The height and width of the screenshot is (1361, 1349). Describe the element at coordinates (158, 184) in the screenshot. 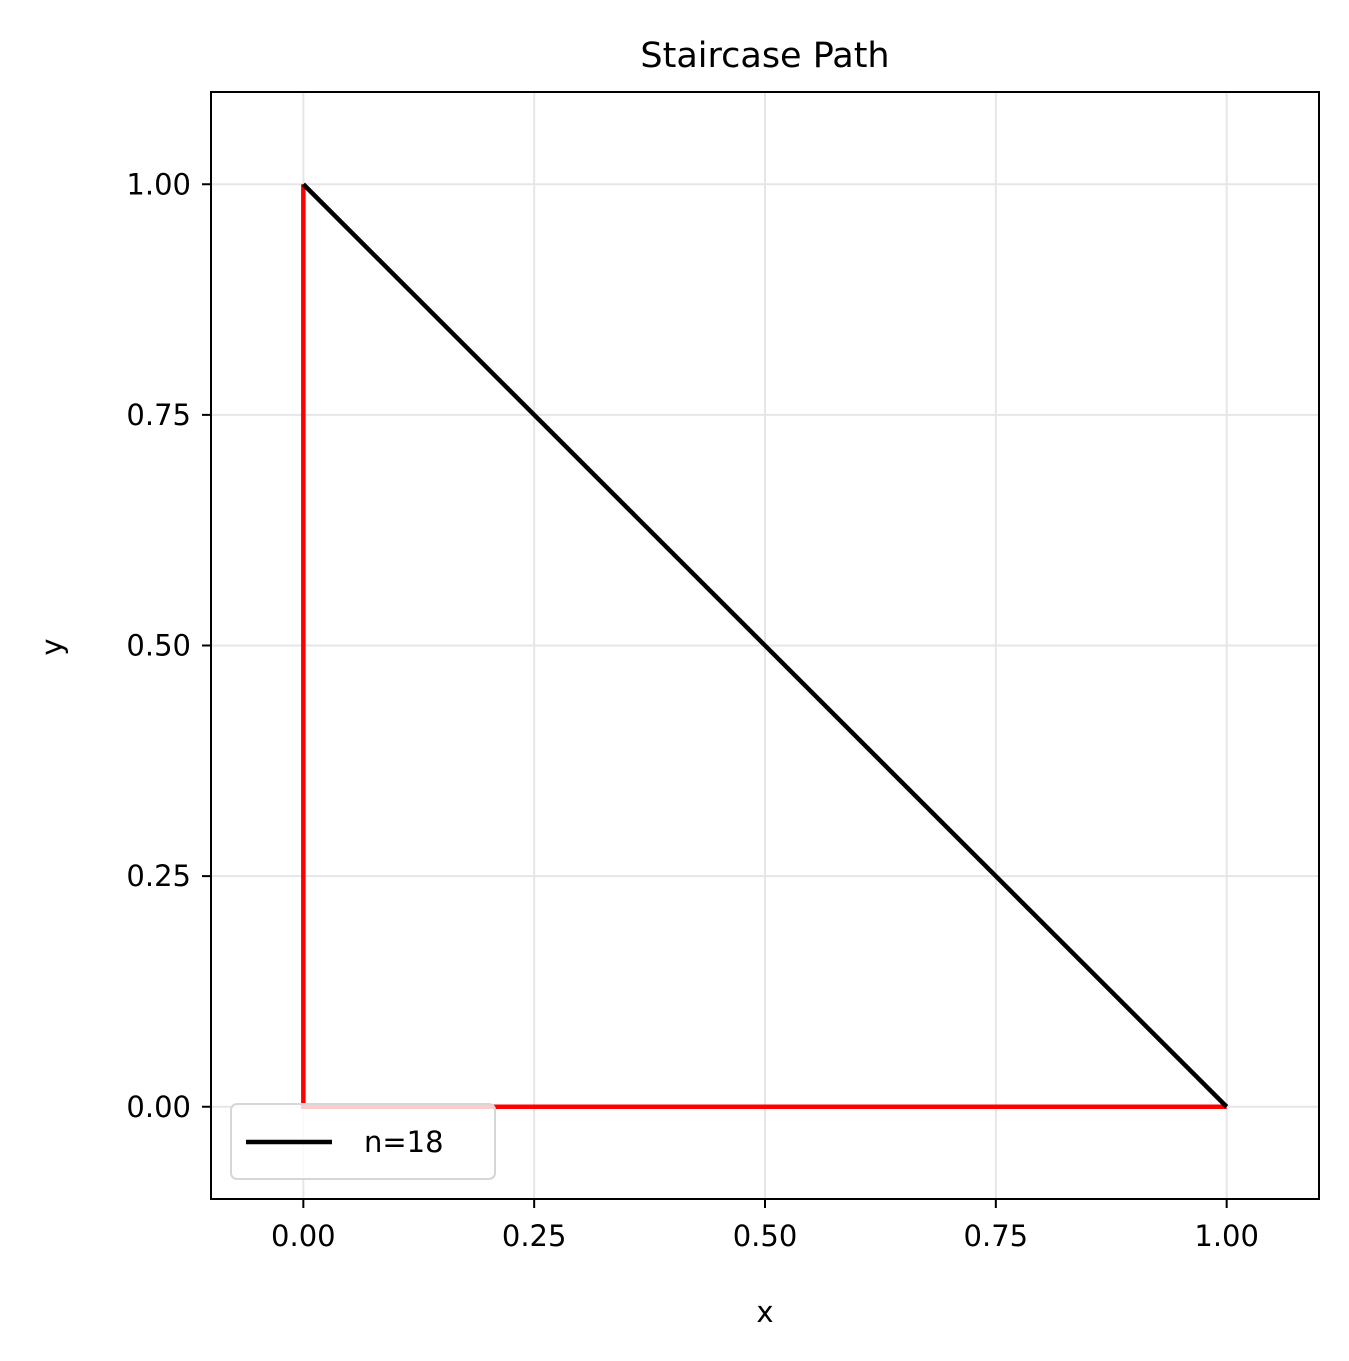

I see `y-tick-label-4: 1.00` at that location.